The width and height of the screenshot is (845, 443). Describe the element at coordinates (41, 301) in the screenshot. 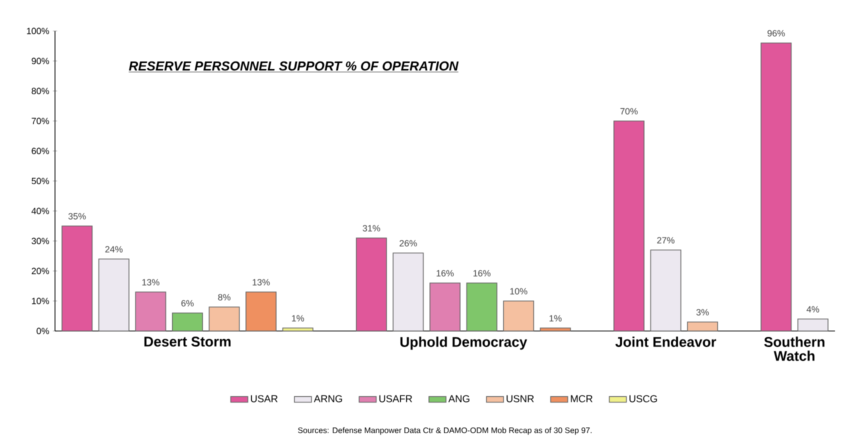

I see `y-tick-label: 10%` at that location.